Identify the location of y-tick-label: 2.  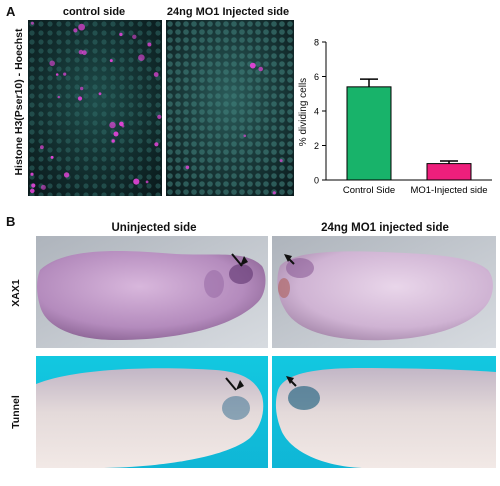
(316, 146).